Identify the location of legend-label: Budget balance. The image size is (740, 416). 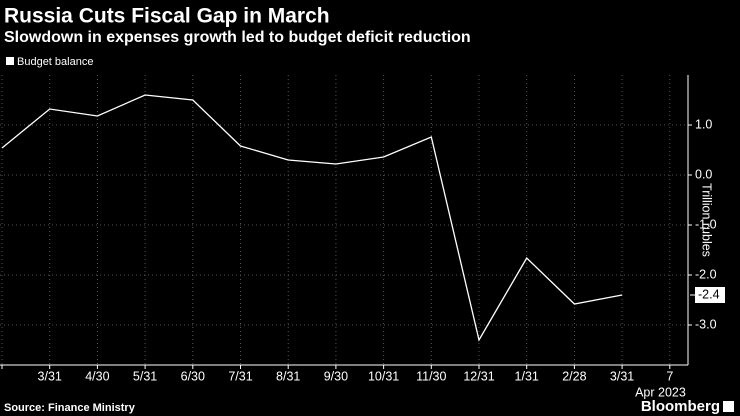
(55, 62).